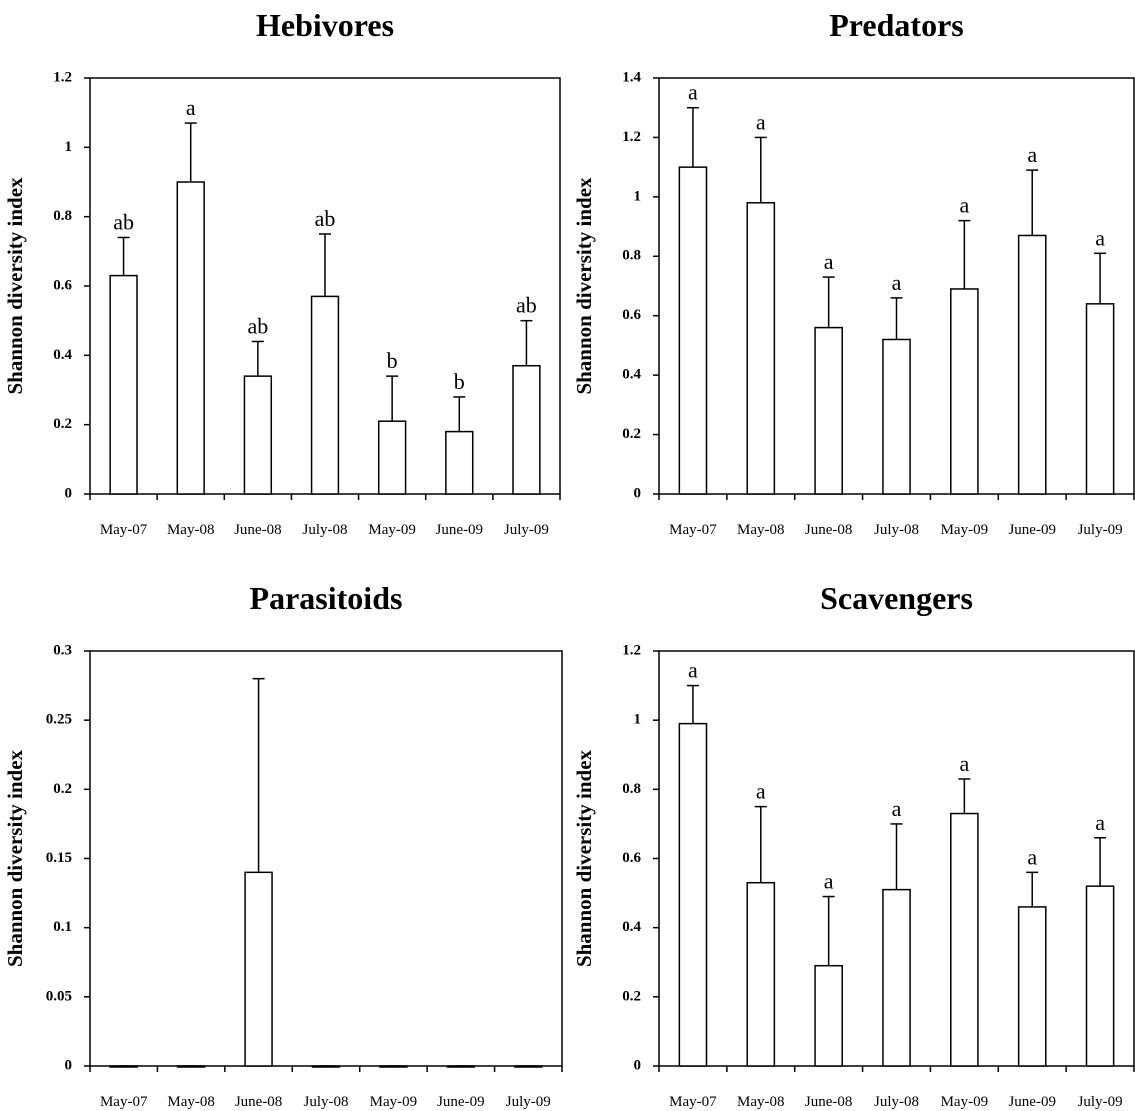  What do you see at coordinates (62, 650) in the screenshot?
I see `y-tick-label: 0.3` at bounding box center [62, 650].